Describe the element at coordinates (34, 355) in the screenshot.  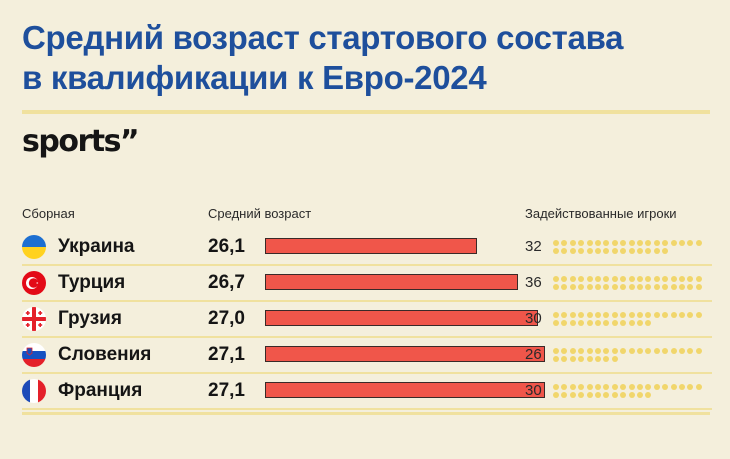
I see `flag-slovenia-icon` at that location.